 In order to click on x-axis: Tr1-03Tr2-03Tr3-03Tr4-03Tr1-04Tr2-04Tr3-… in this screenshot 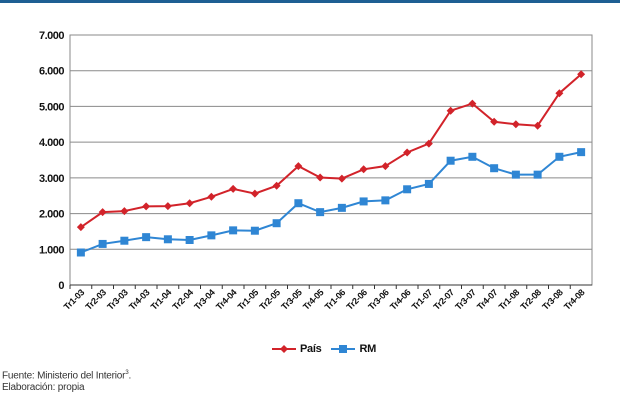, I will do `click(327, 298)`.